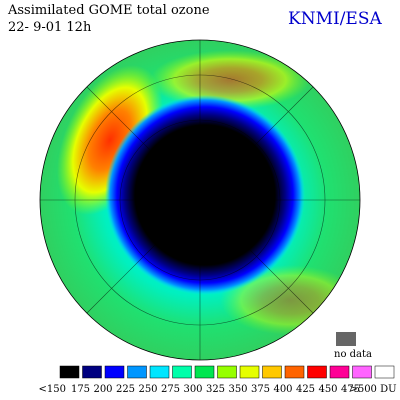 The width and height of the screenshot is (400, 400). What do you see at coordinates (327, 389) in the screenshot?
I see `legend-label: 450` at bounding box center [327, 389].